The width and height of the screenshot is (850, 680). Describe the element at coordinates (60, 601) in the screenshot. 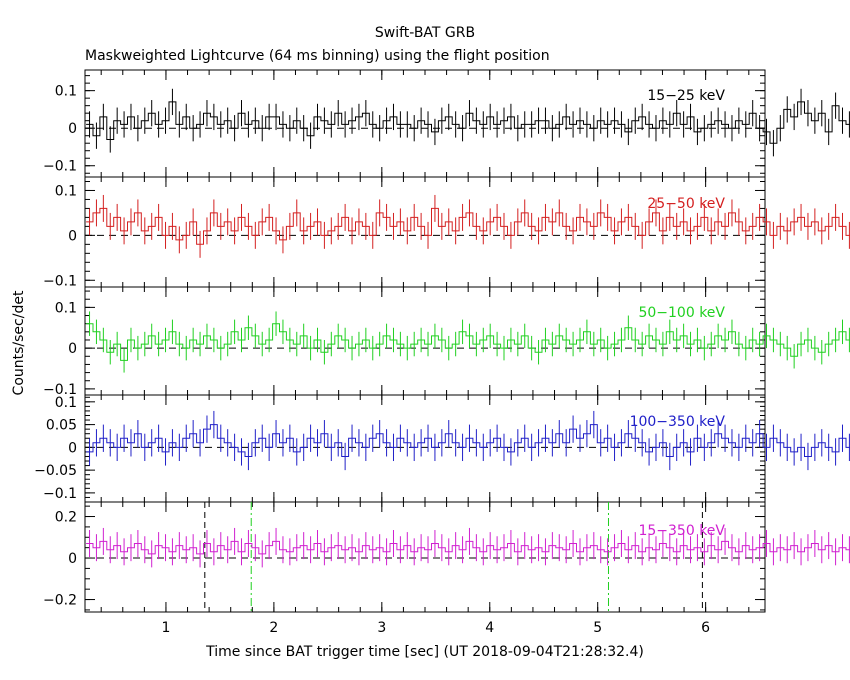

I see `y-tick-label: −0.2` at that location.